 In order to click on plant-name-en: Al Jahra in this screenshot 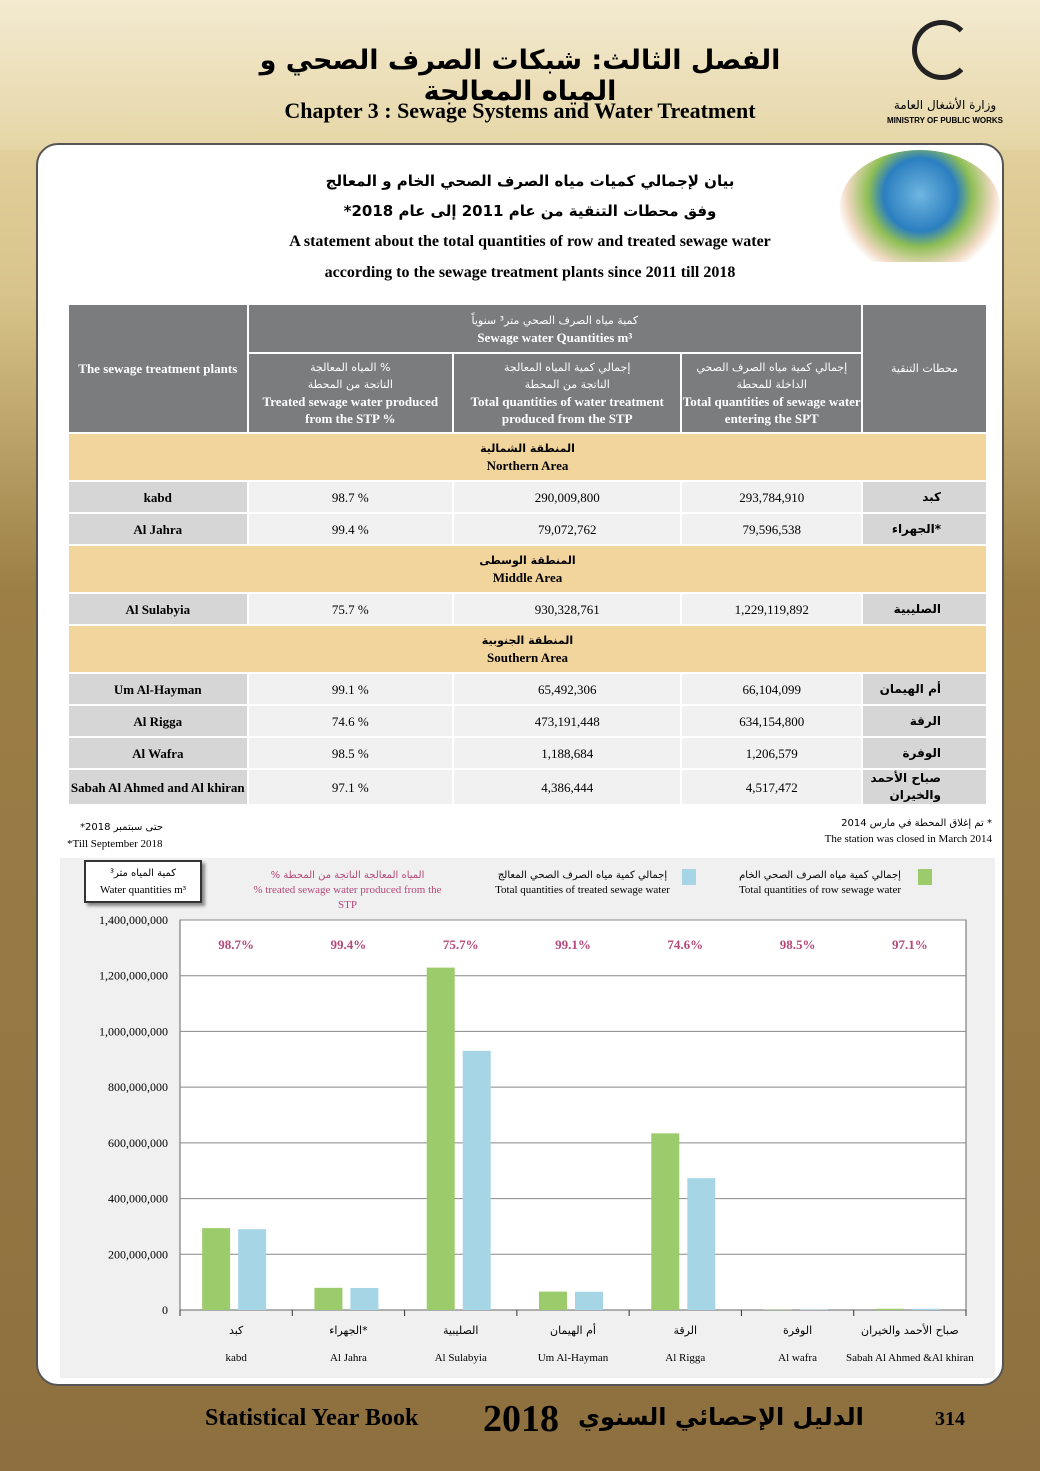, I will do `click(158, 529)`.